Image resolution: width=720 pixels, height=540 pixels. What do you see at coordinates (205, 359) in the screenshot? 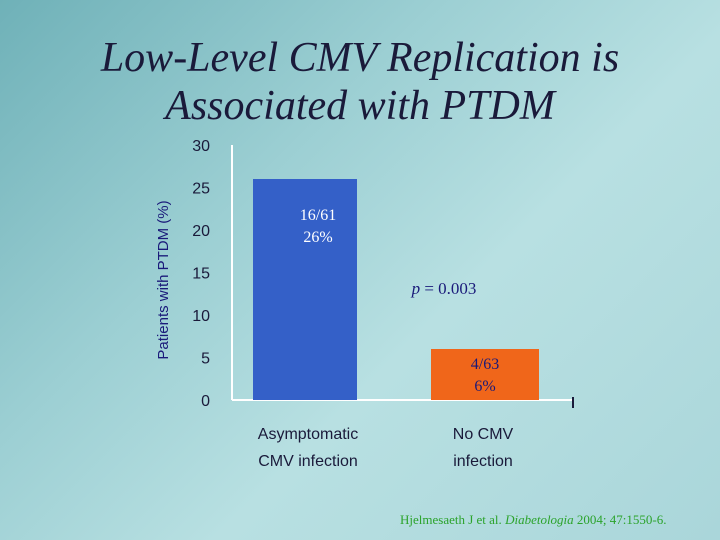
I see `y-tick-label: 5` at bounding box center [205, 359].